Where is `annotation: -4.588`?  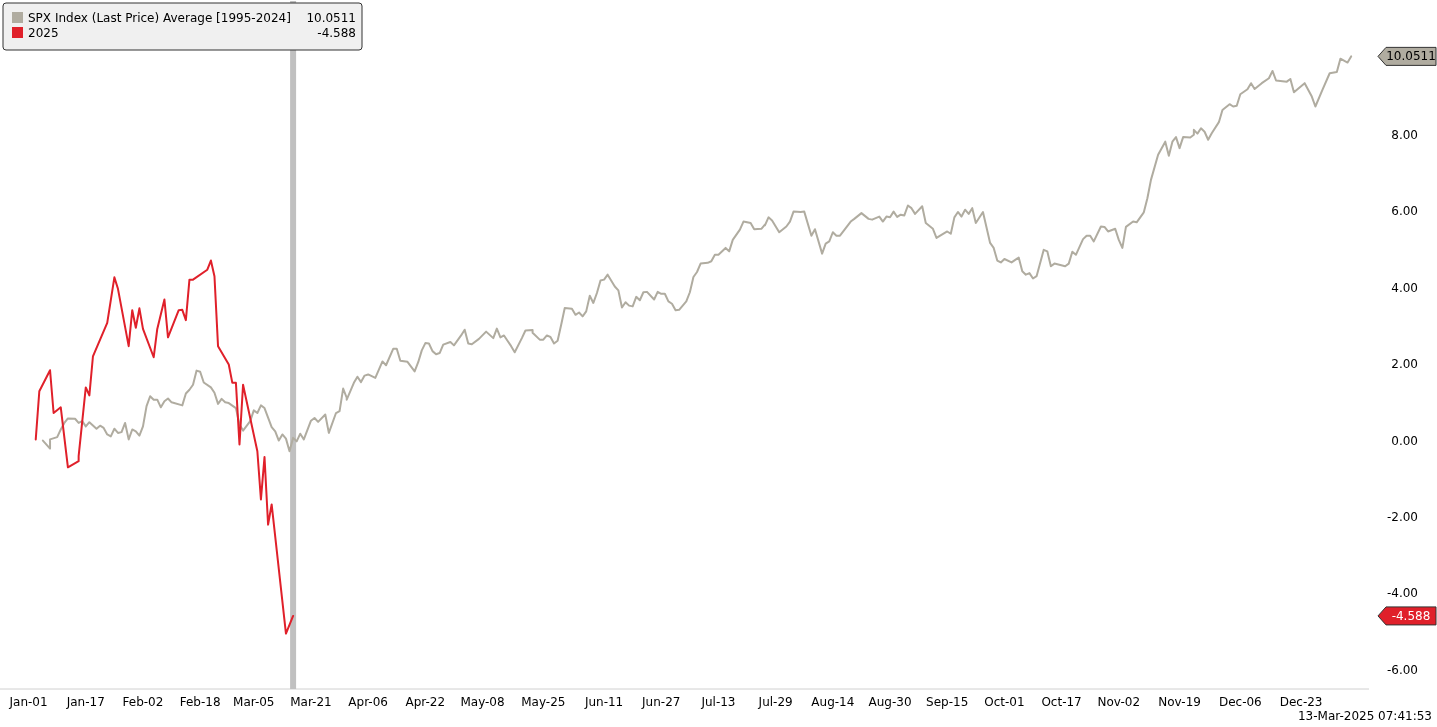 annotation: -4.588 is located at coordinates (336, 33).